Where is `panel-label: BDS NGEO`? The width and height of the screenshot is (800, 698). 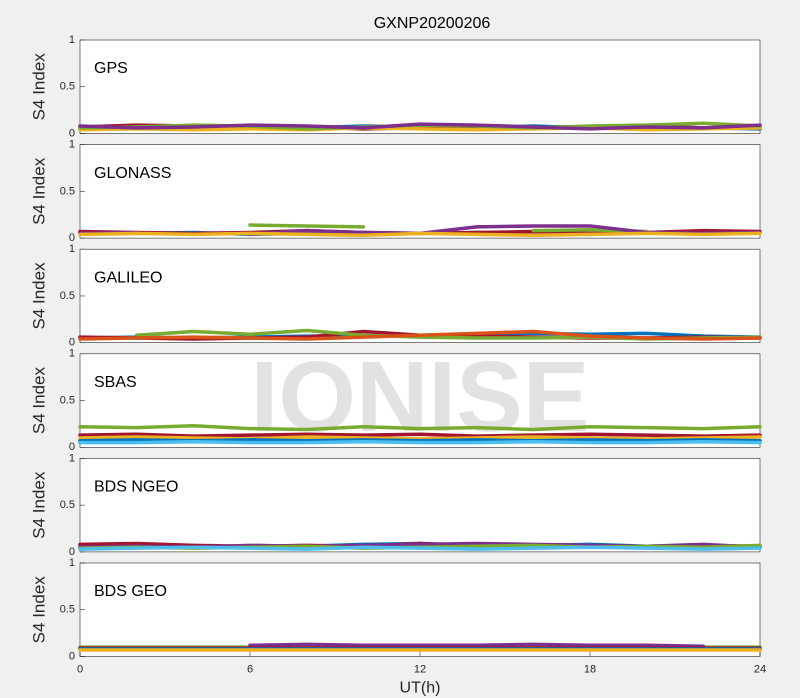
panel-label: BDS NGEO is located at coordinates (136, 487).